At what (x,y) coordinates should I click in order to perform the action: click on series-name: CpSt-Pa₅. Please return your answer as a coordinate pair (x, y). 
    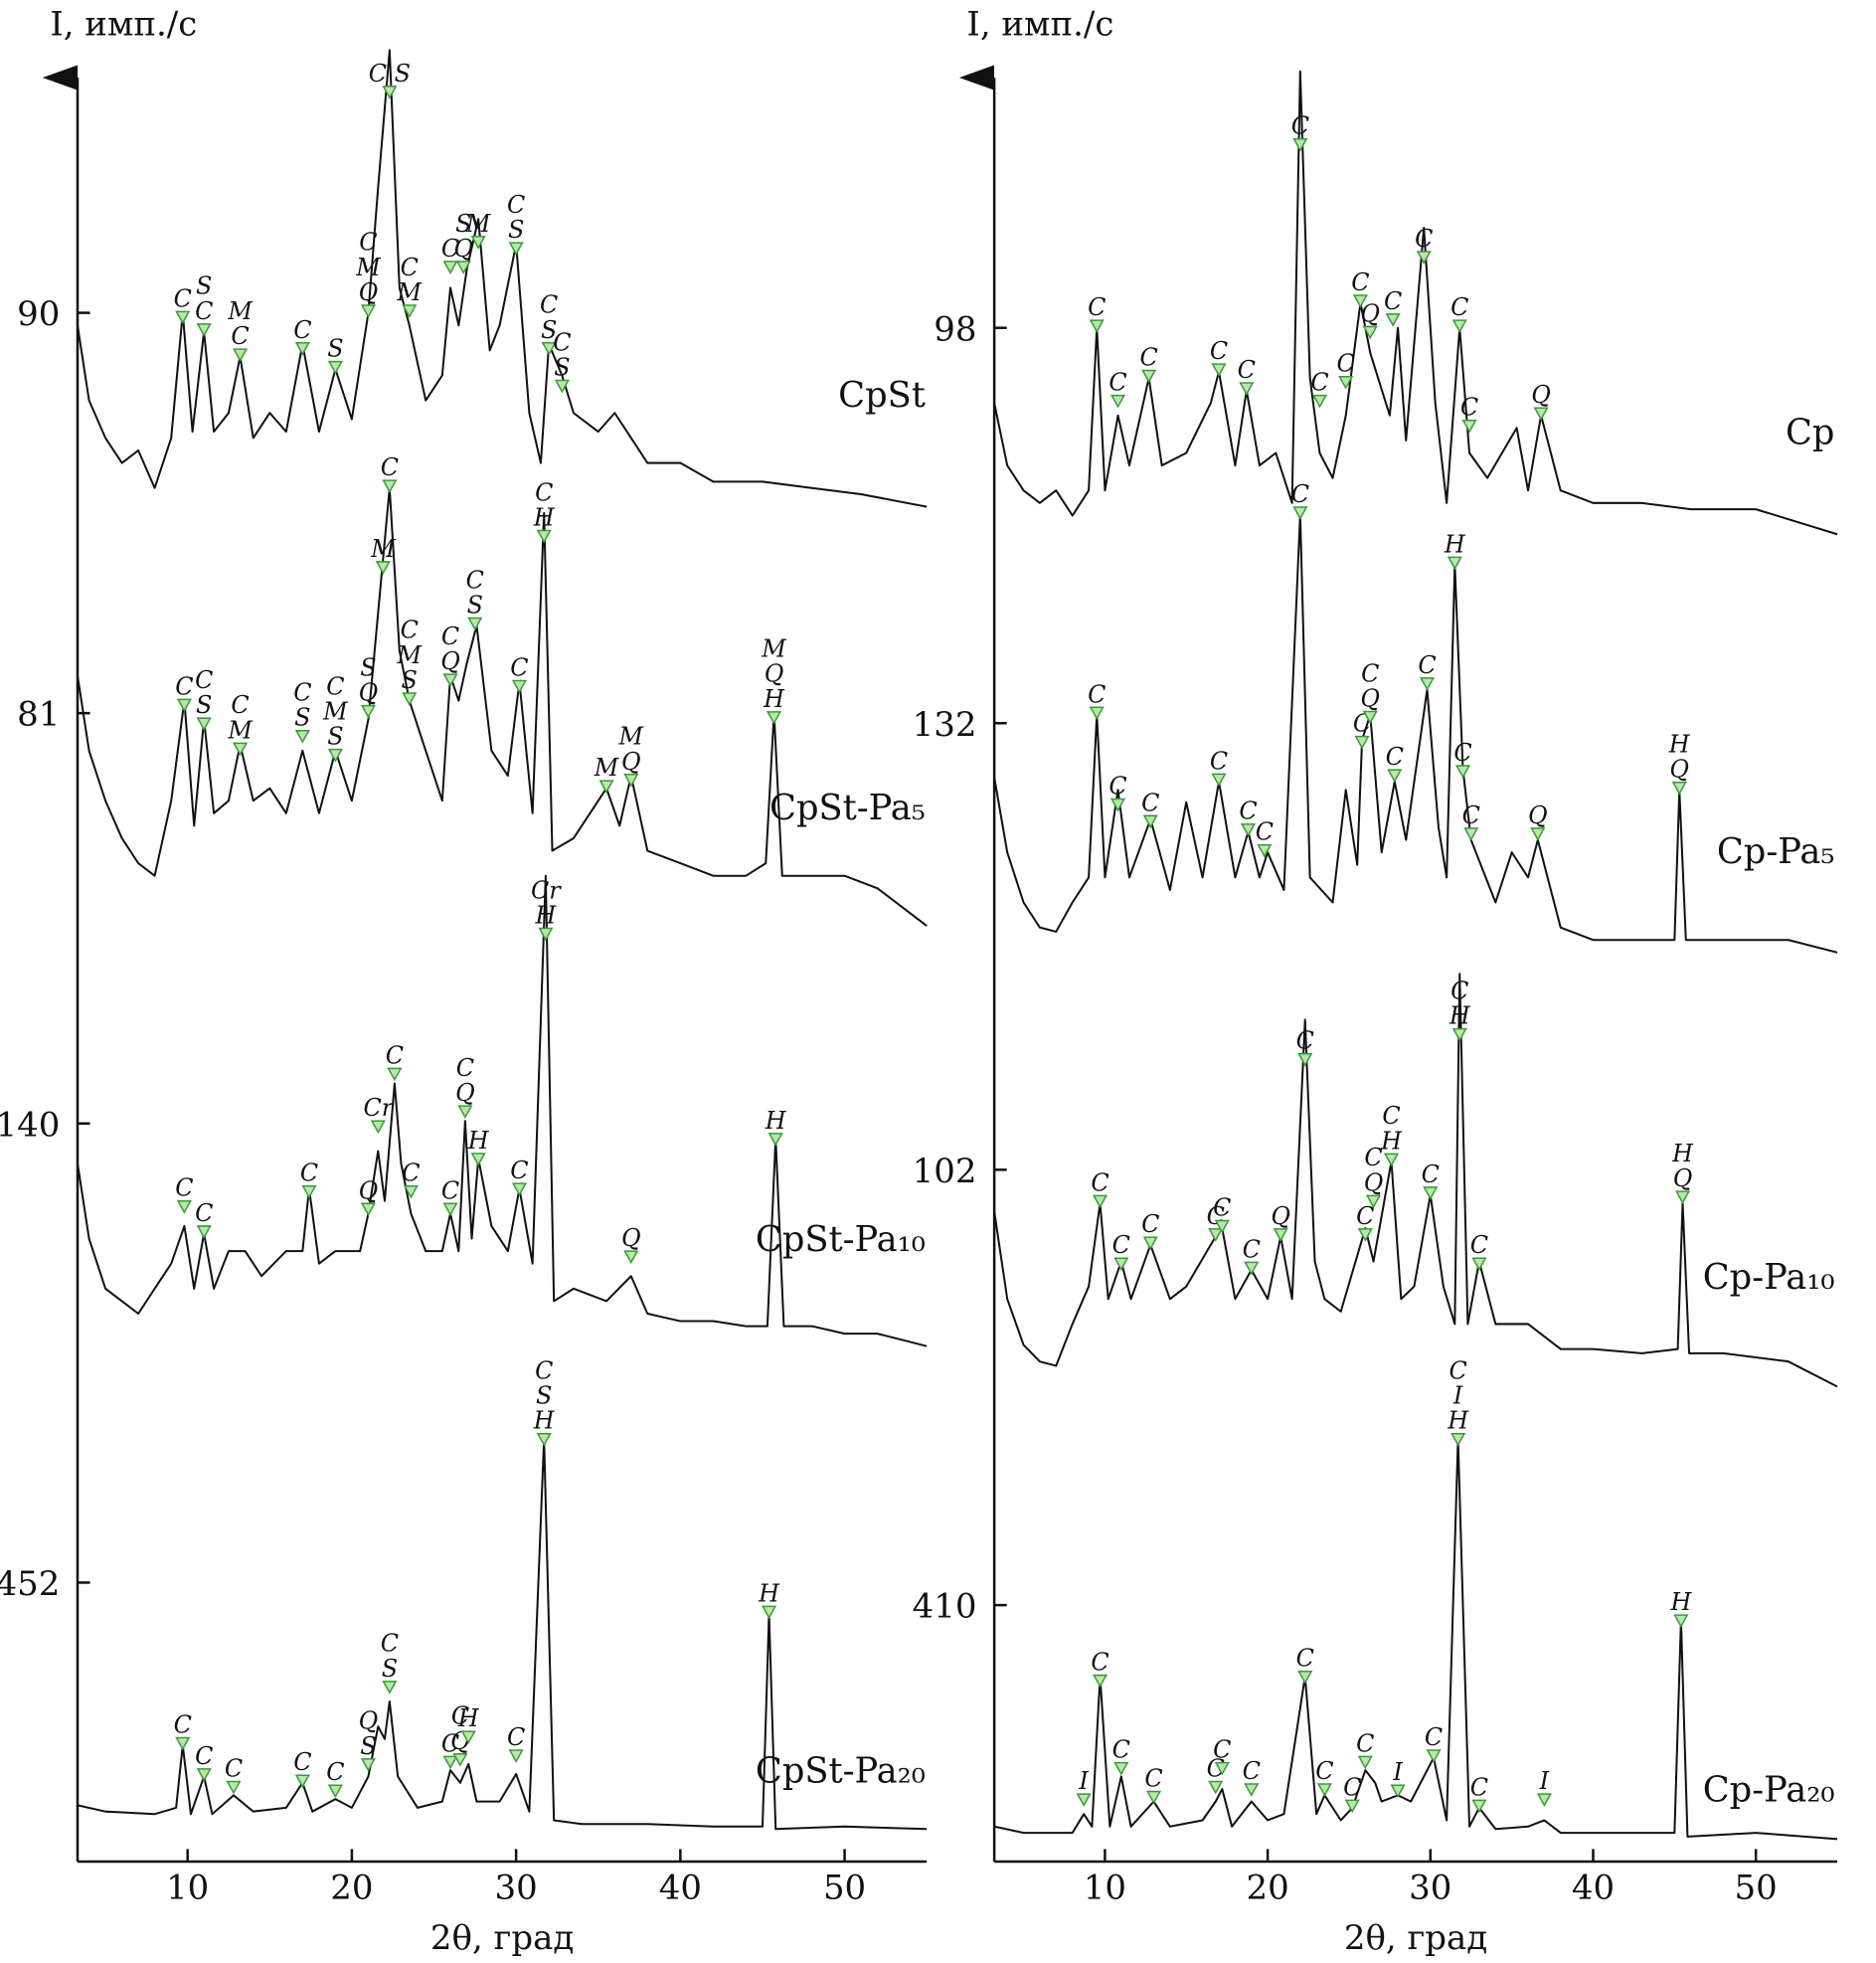
    Looking at the image, I should click on (847, 808).